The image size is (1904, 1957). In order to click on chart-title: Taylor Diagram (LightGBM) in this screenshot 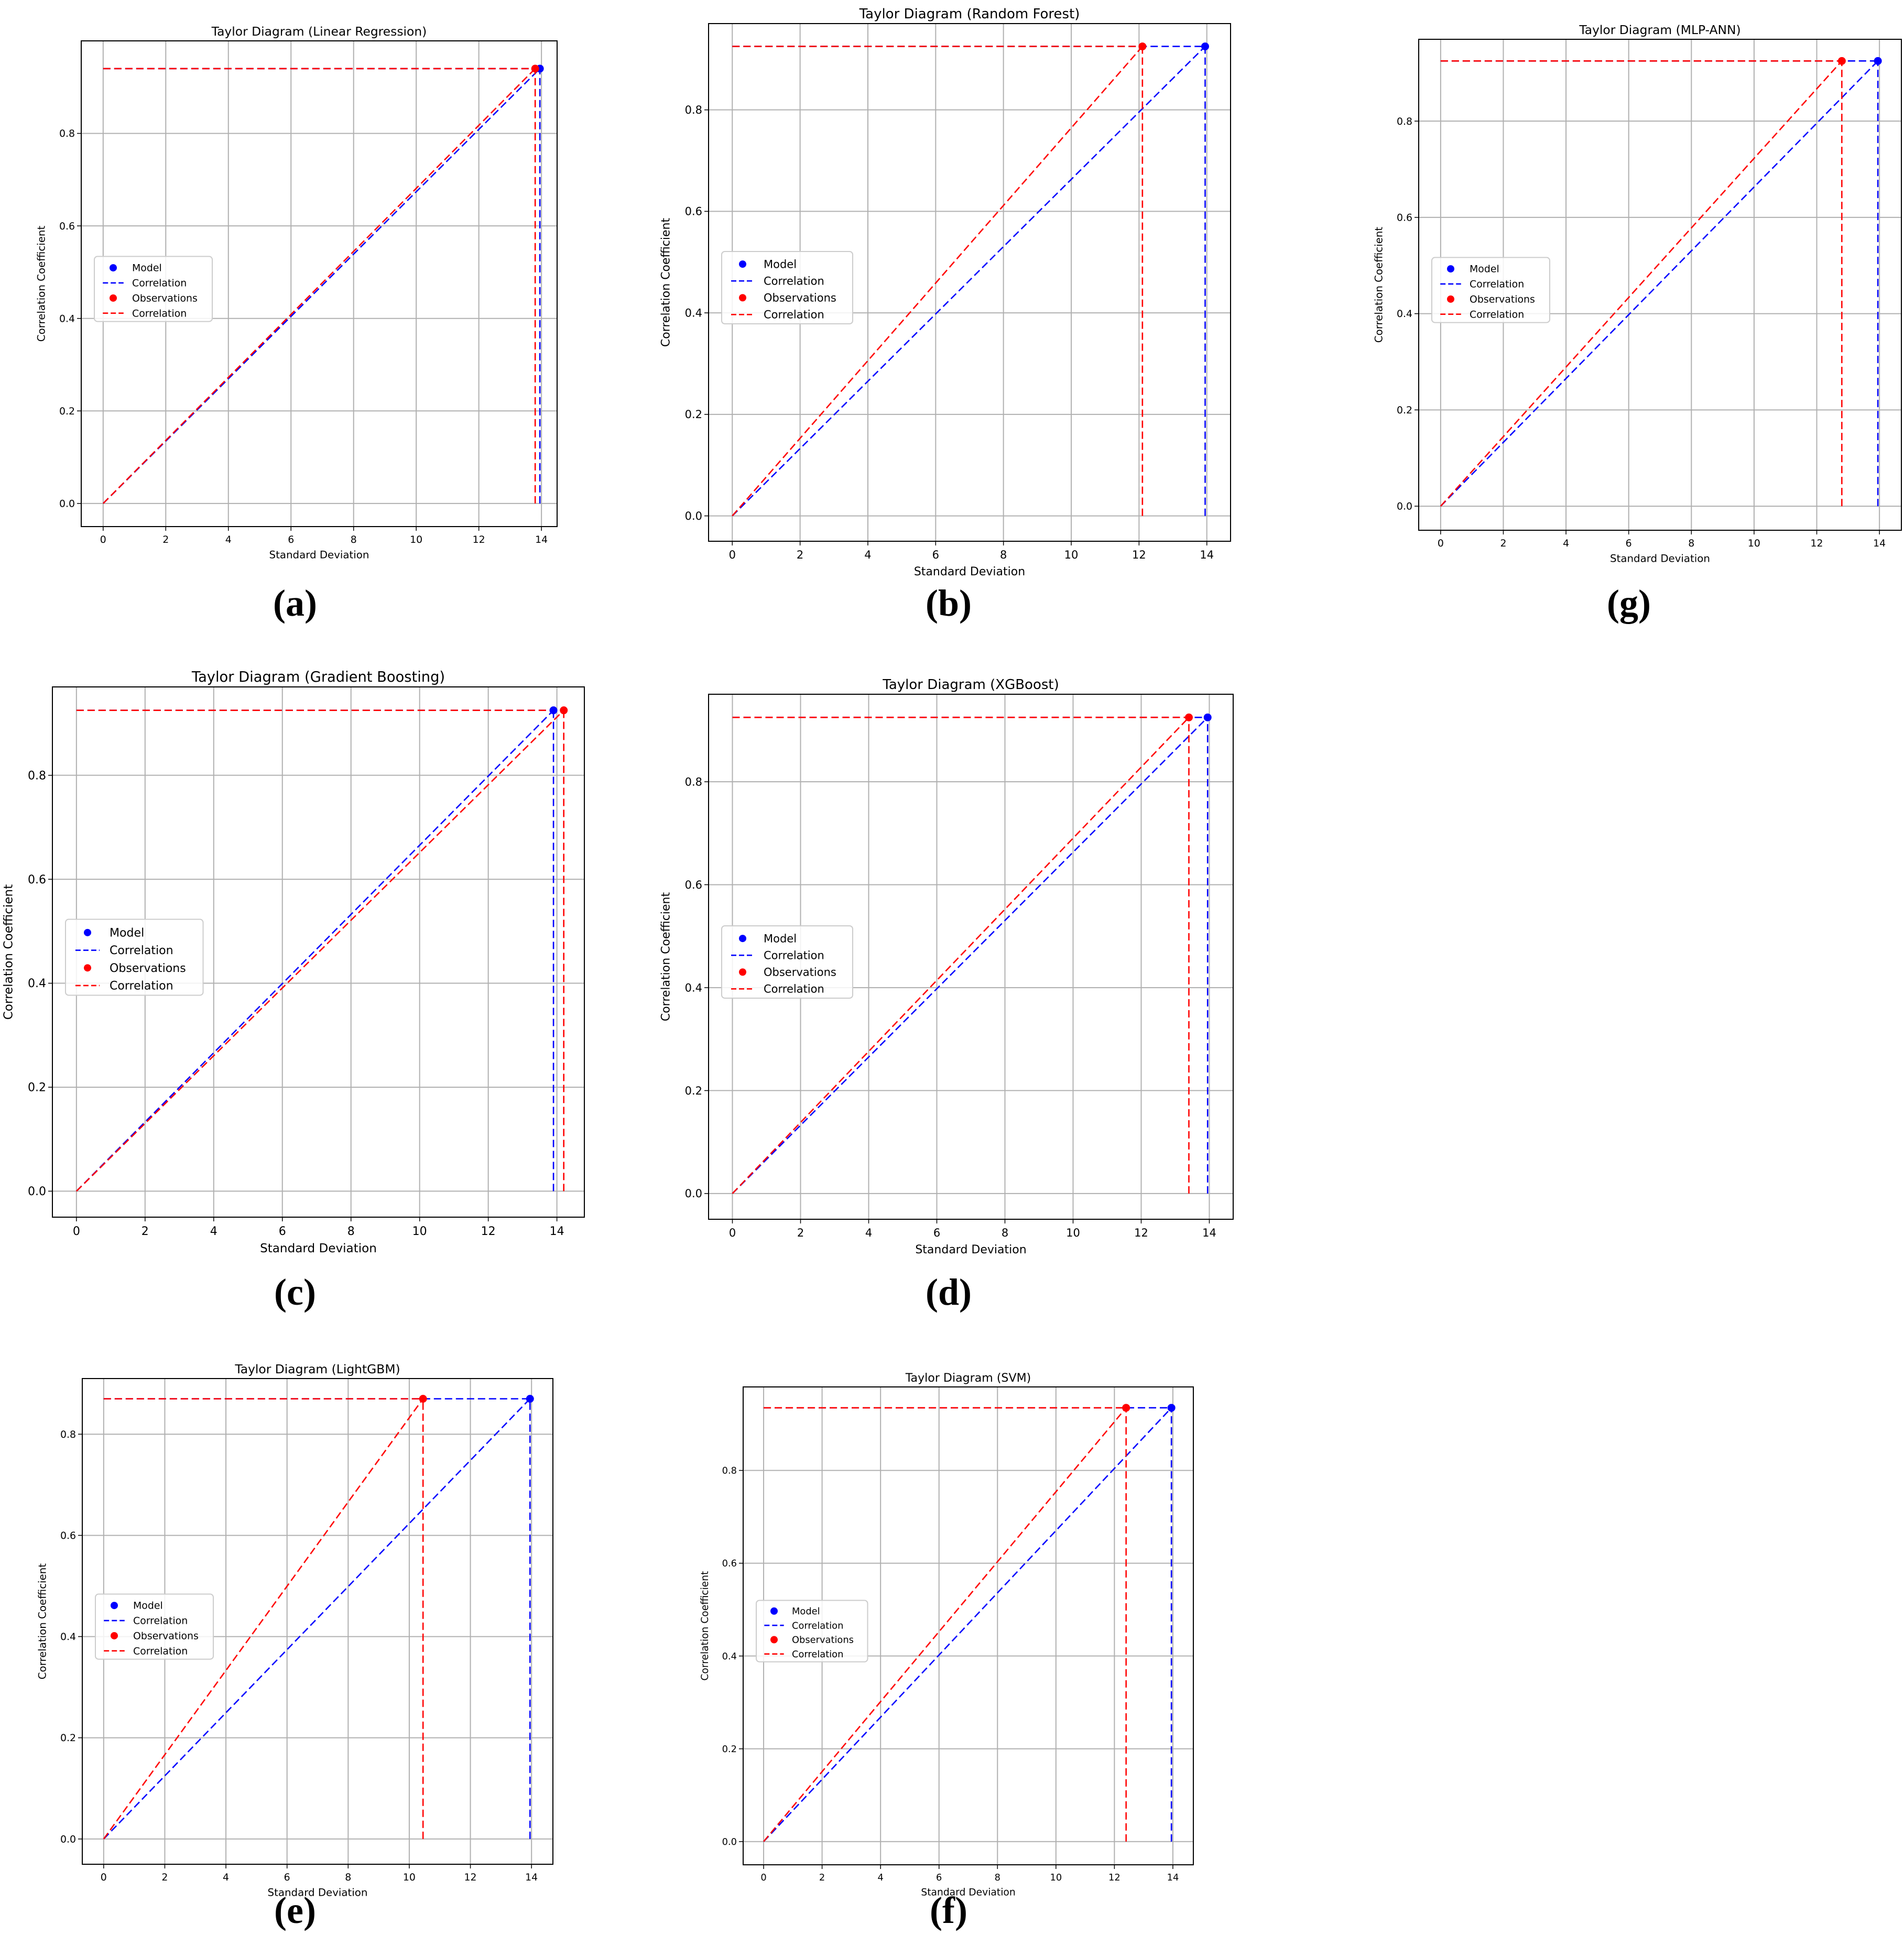, I will do `click(317, 1369)`.